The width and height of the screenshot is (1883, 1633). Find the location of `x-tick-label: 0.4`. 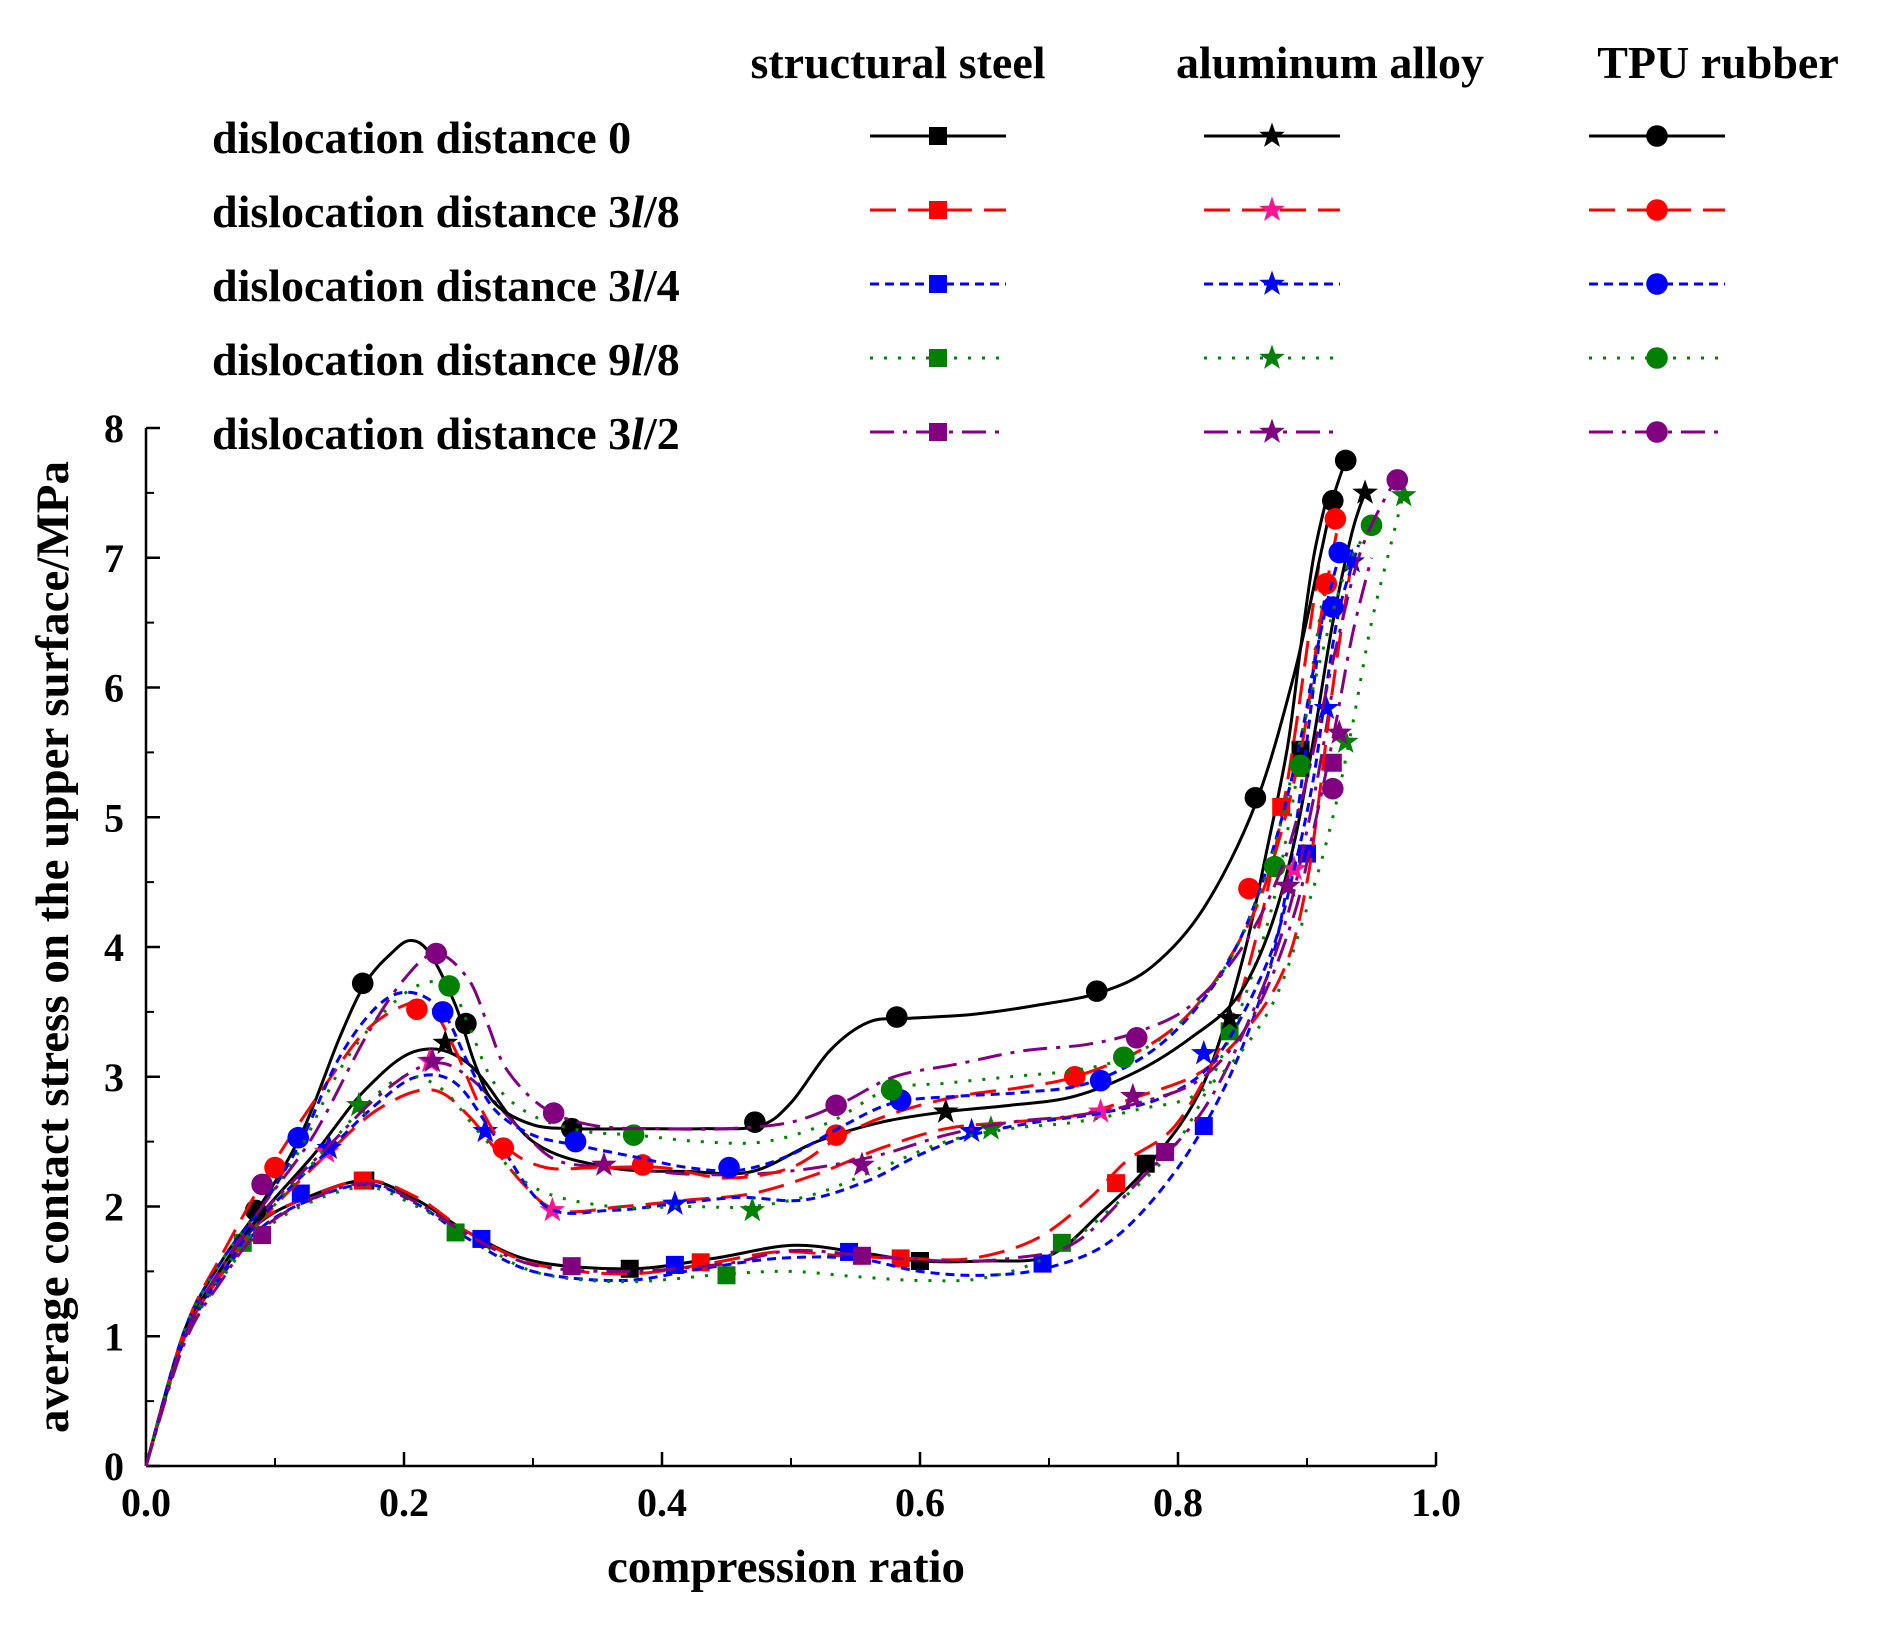

x-tick-label: 0.4 is located at coordinates (662, 1502).